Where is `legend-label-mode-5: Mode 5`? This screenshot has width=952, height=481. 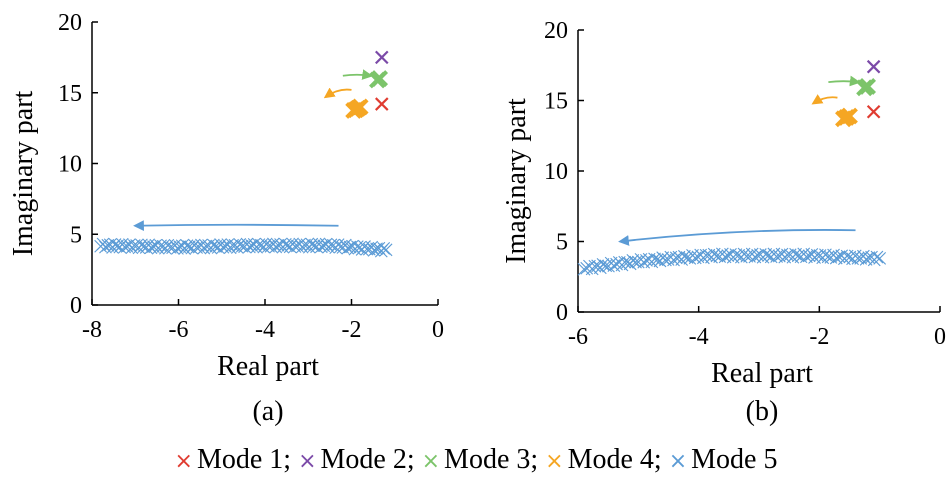 legend-label-mode-5: Mode 5 is located at coordinates (734, 459).